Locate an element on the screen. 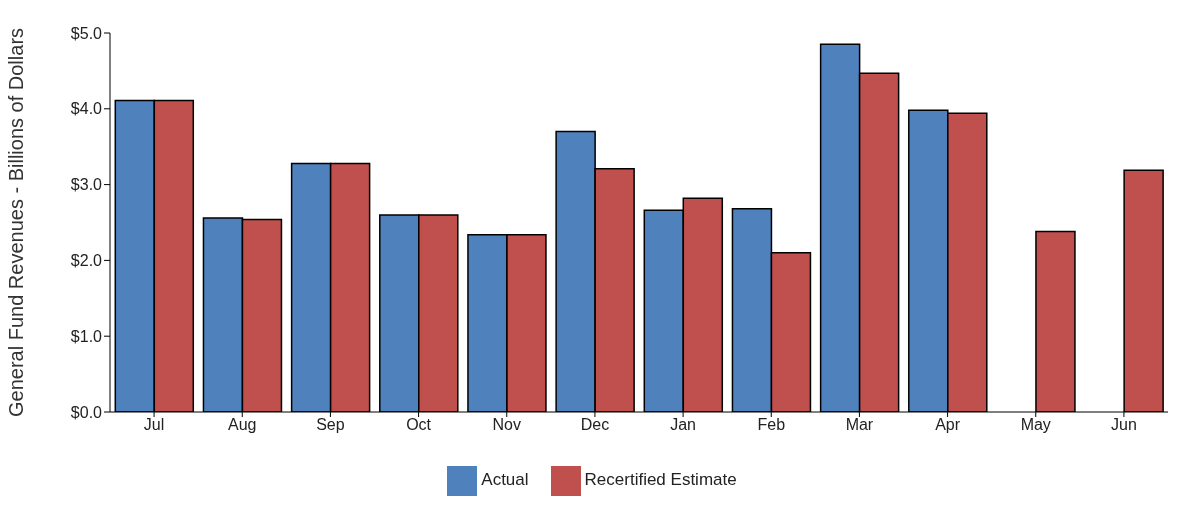 This screenshot has width=1188, height=515. y-tick-label: $3.0 is located at coordinates (86, 185).